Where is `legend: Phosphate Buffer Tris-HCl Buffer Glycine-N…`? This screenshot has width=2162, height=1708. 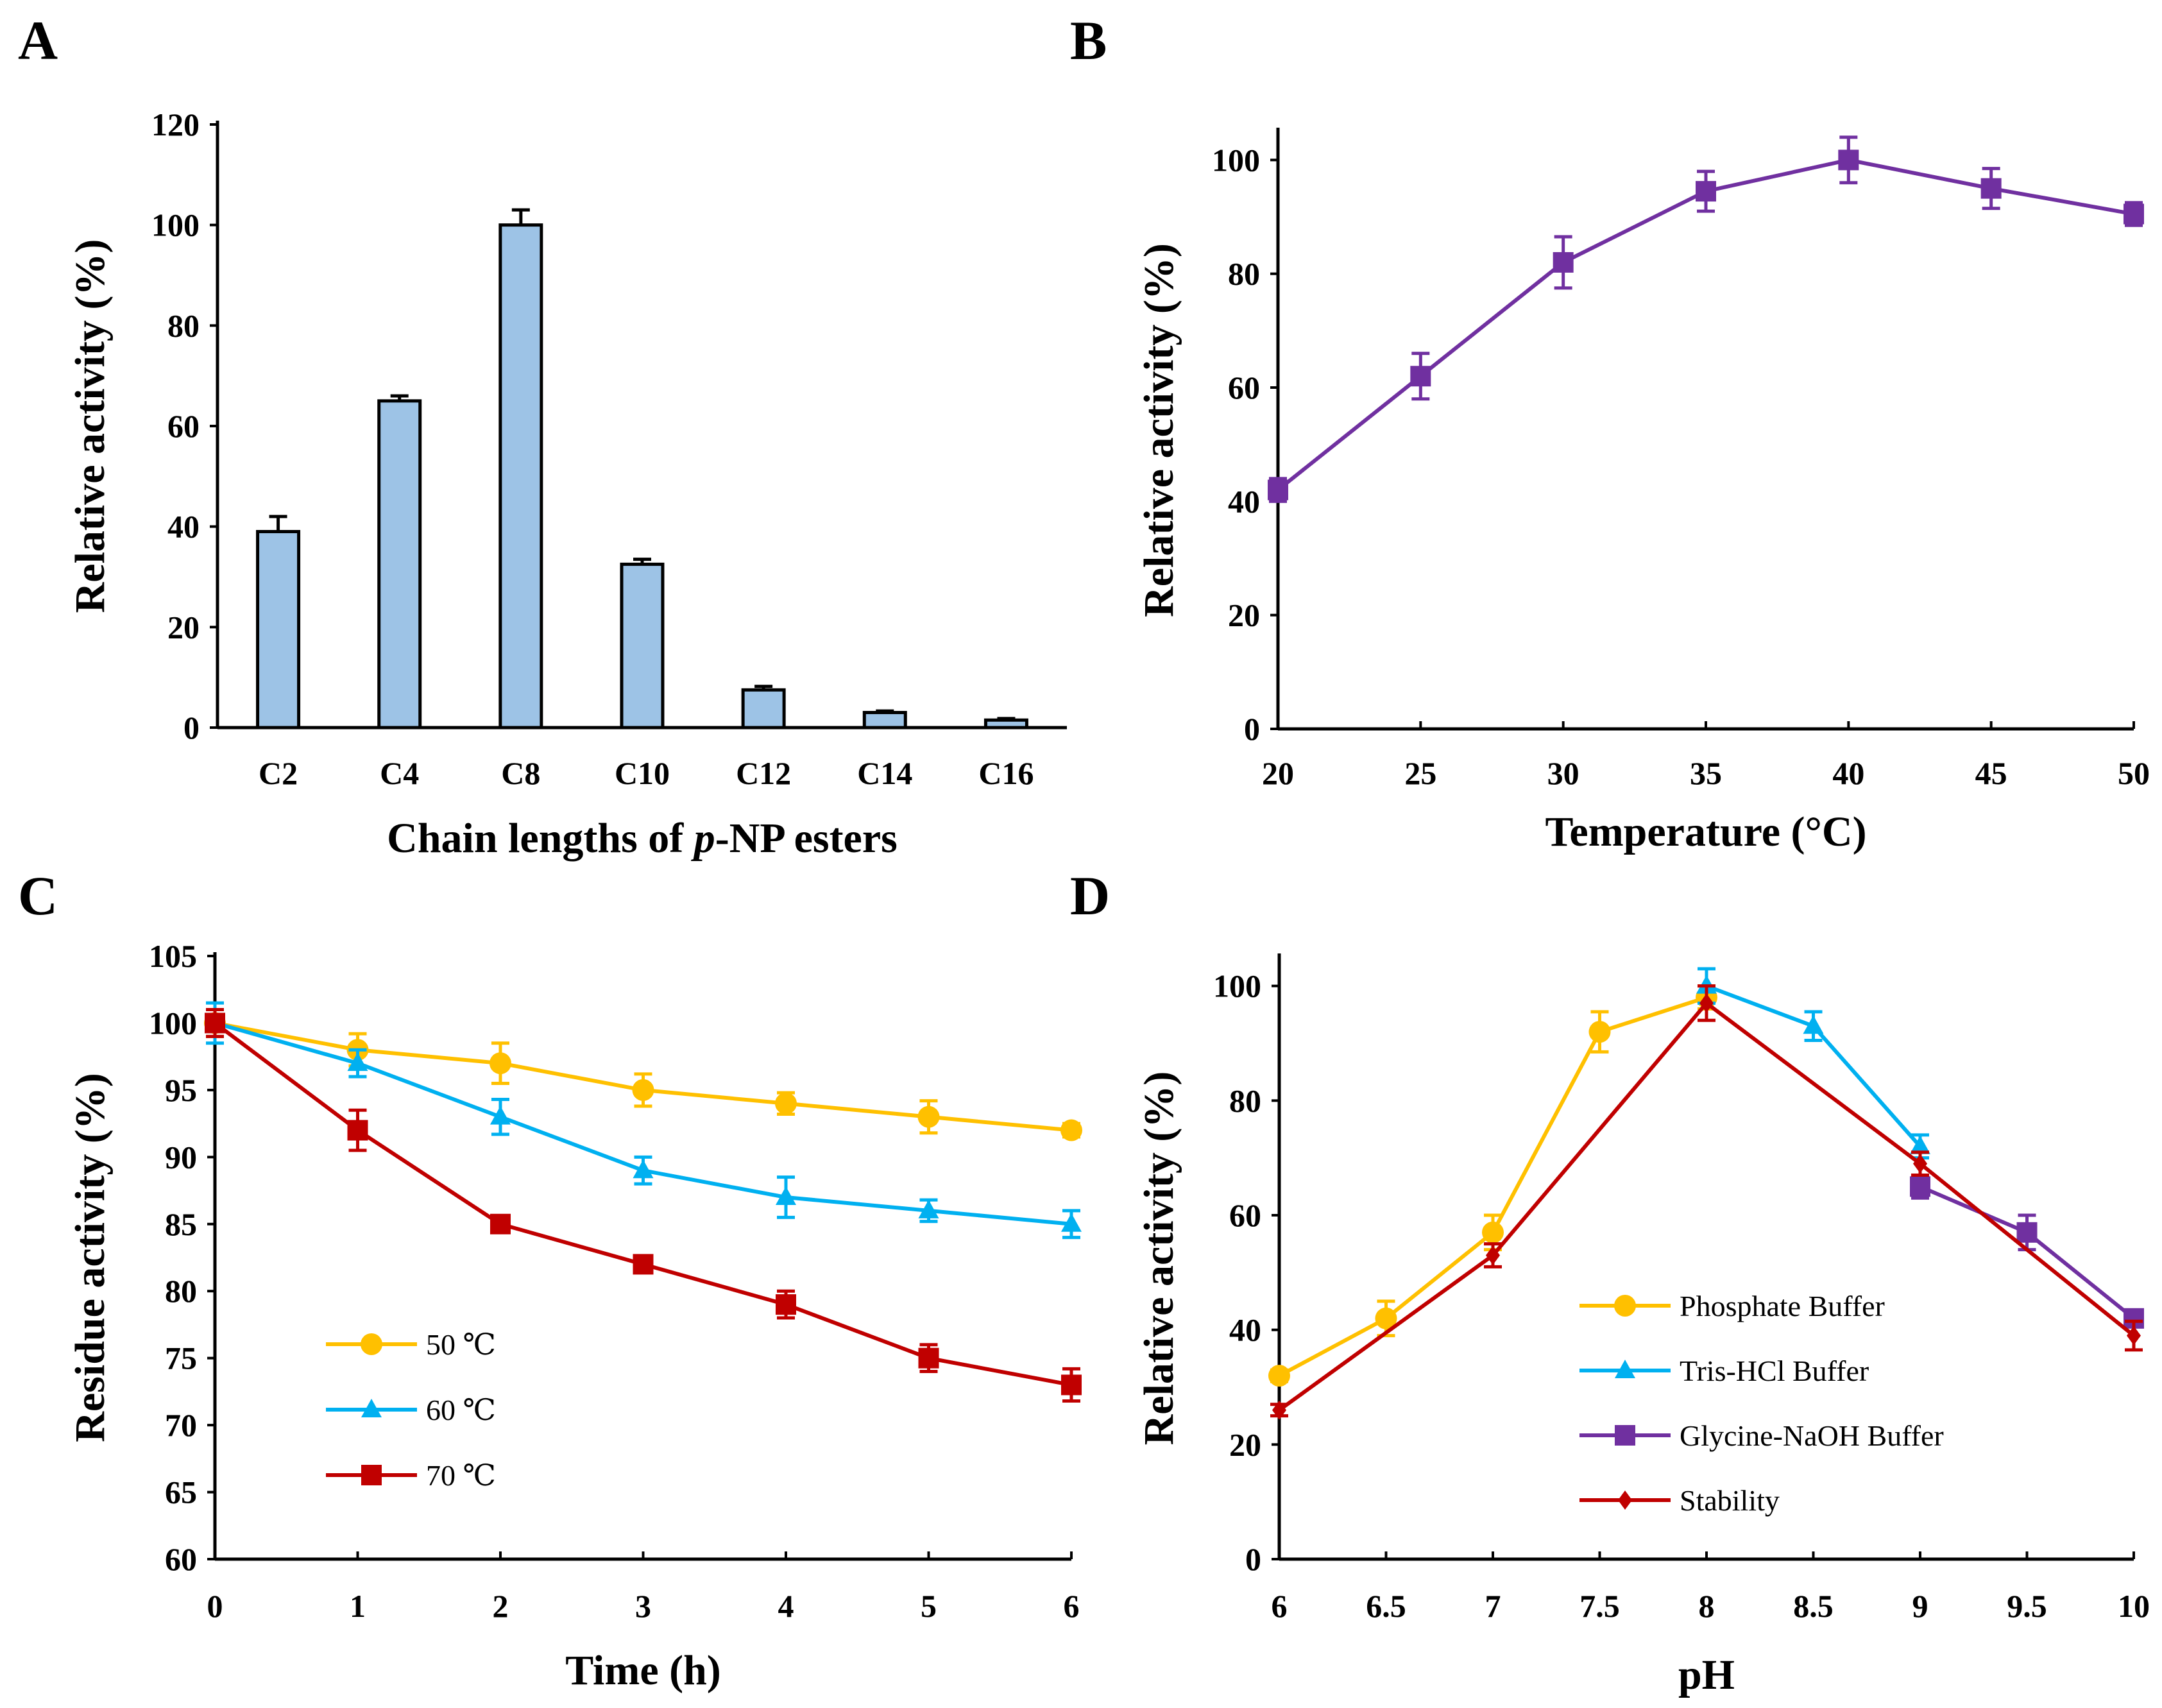
legend: Phosphate Buffer Tris-HCl Buffer Glycine-N… is located at coordinates (1761, 1404).